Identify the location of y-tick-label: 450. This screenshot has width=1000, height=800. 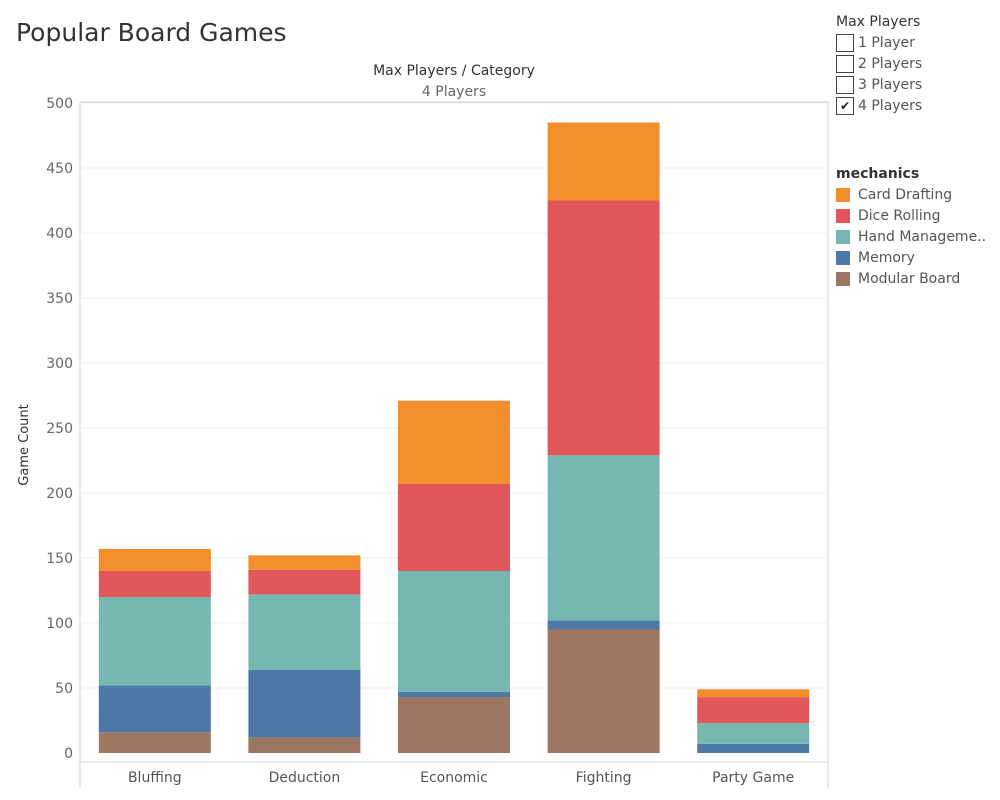
(59, 169).